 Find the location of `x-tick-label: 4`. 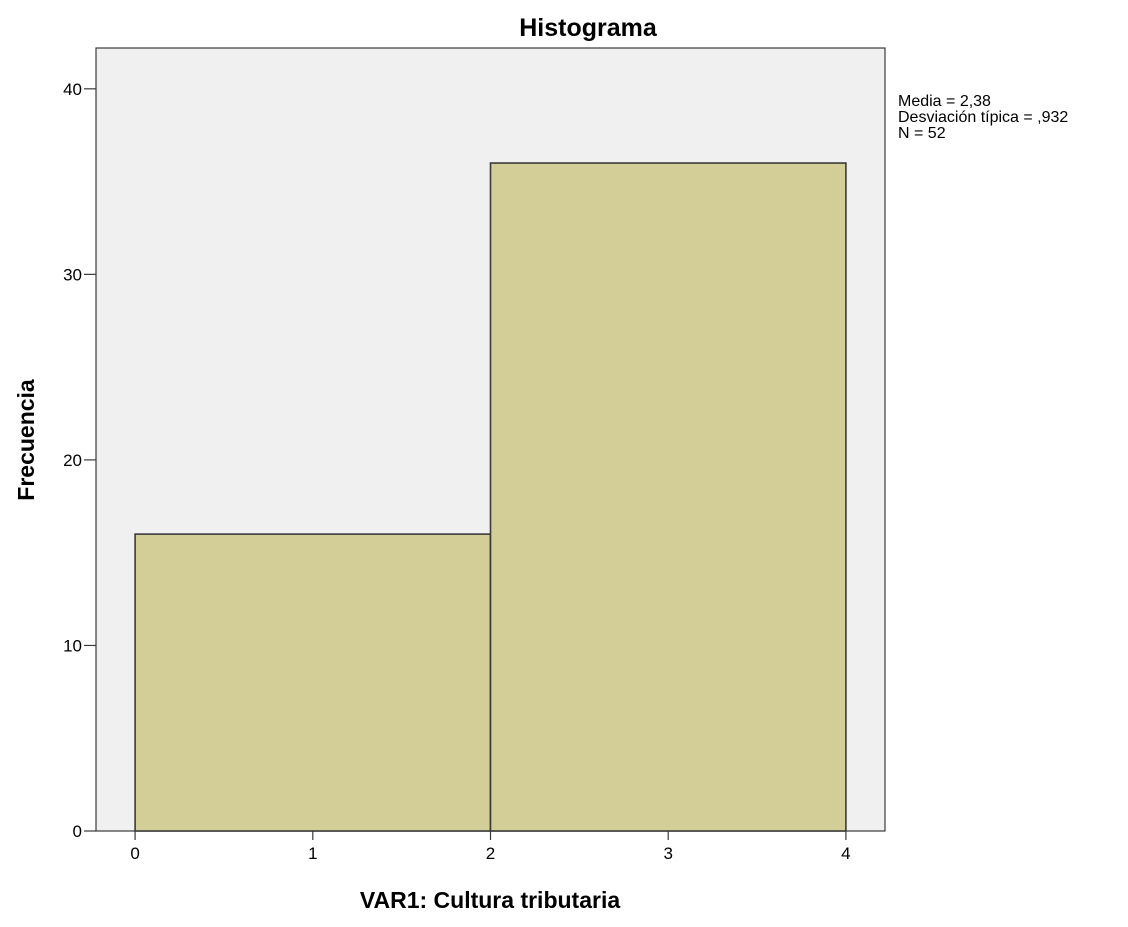

x-tick-label: 4 is located at coordinates (845, 853).